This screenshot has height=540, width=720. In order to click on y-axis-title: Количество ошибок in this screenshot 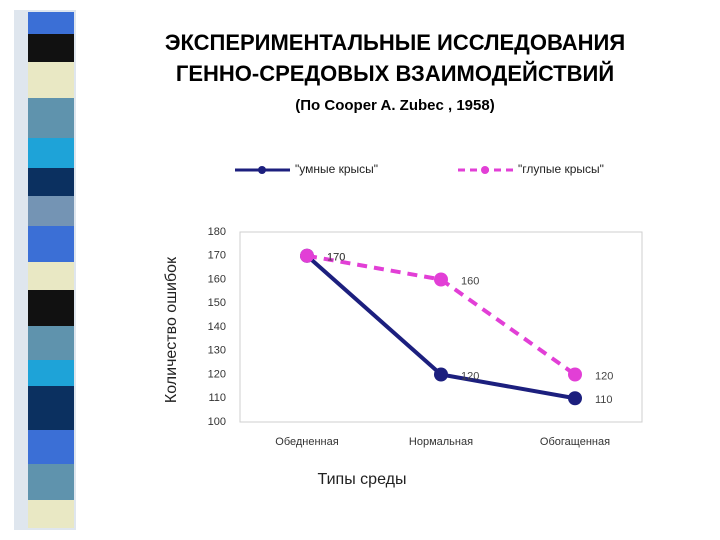, I will do `click(171, 329)`.